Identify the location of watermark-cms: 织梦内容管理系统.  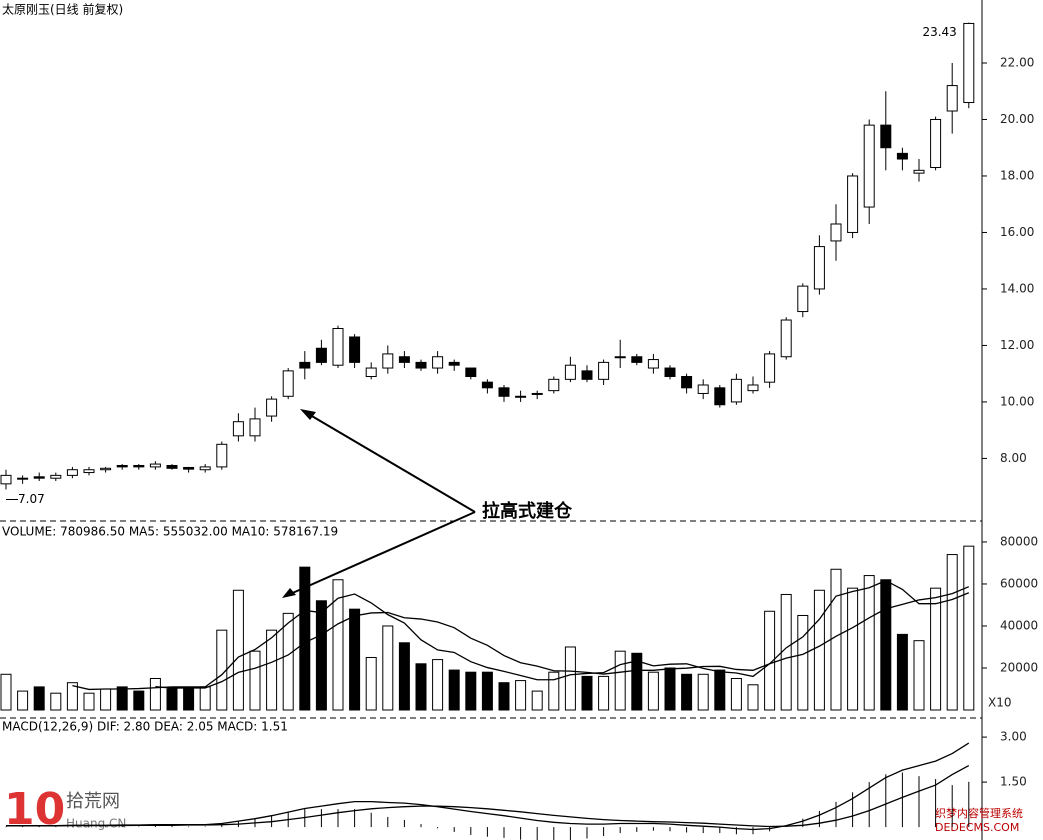
(979, 813).